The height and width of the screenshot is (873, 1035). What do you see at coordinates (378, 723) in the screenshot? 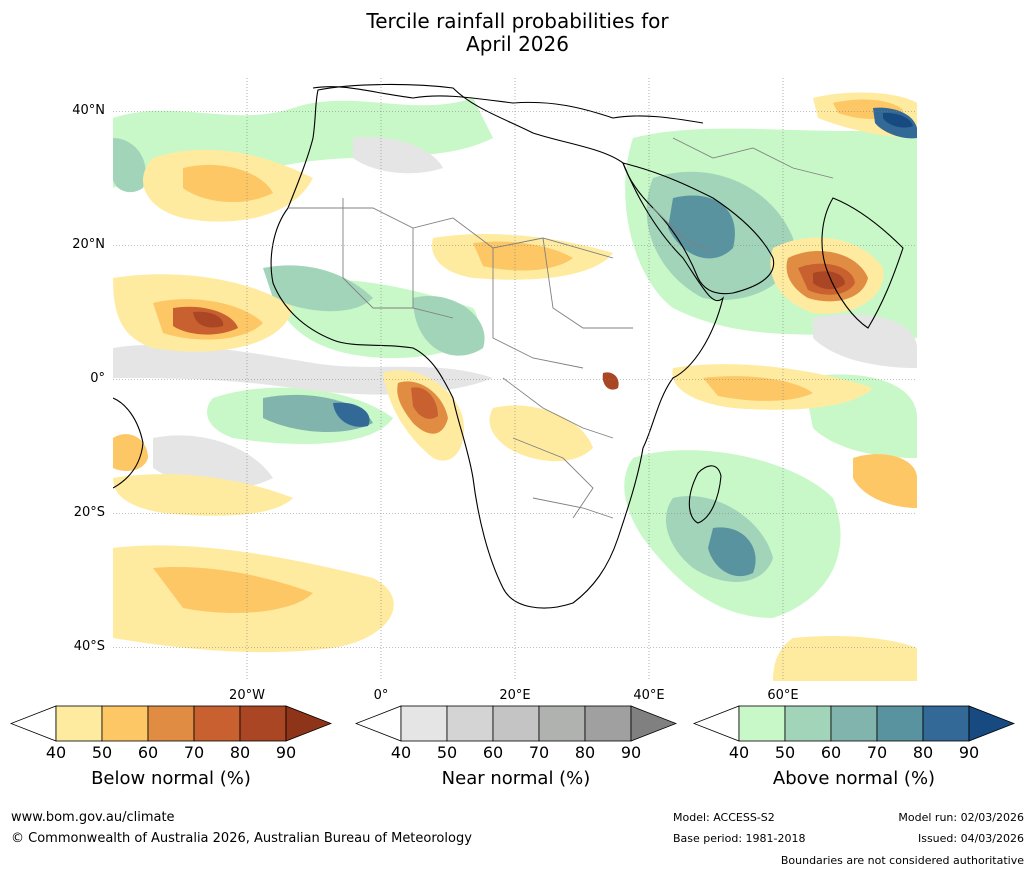
I see `near-swatch-under` at bounding box center [378, 723].